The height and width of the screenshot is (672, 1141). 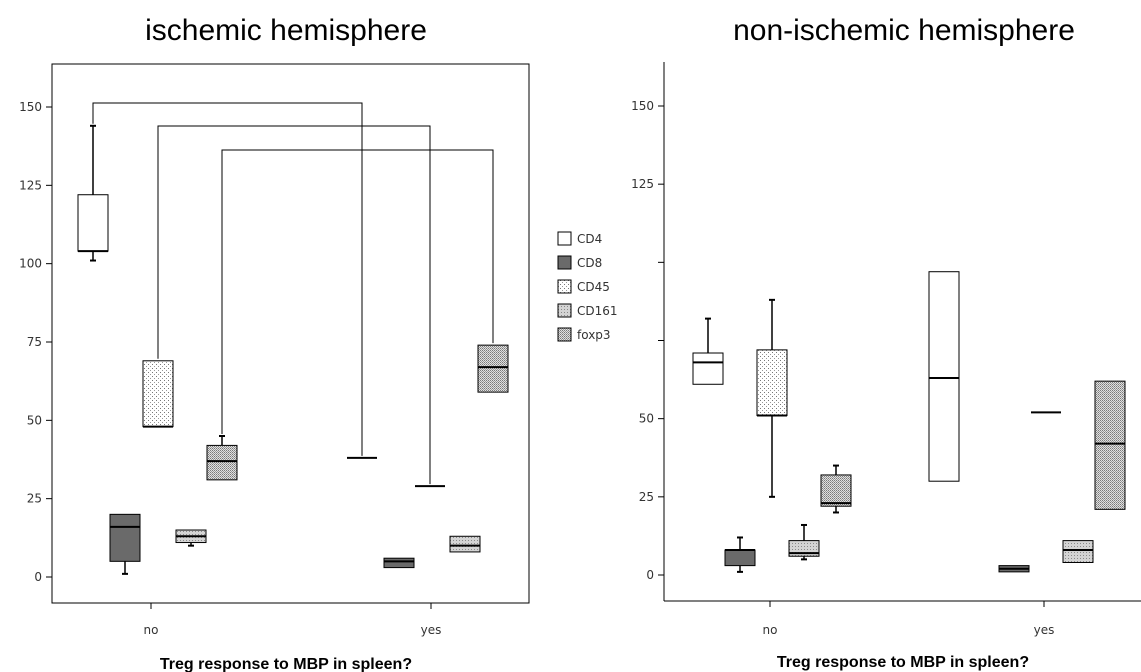 I want to click on legend-item-cd45: CD45, so click(x=583, y=286).